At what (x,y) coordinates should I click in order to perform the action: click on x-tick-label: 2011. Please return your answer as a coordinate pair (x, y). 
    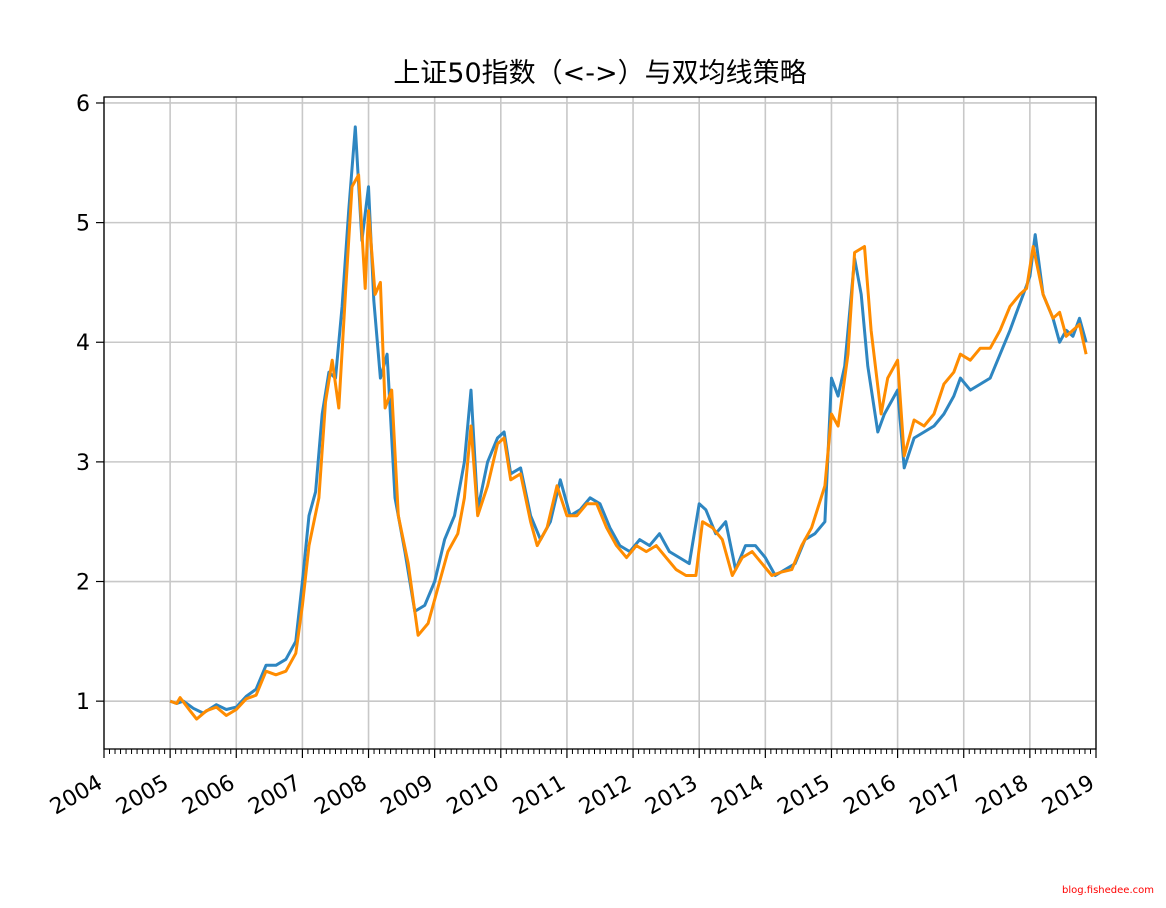
    Looking at the image, I should click on (539, 796).